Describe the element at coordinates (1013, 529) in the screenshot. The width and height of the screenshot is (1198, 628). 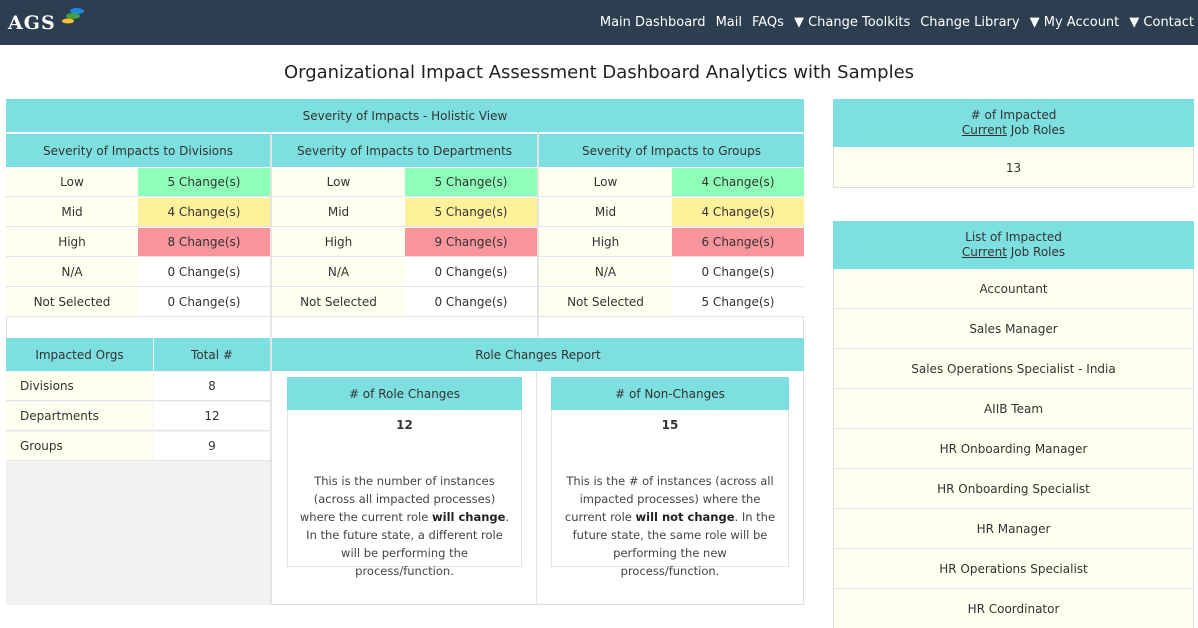
I see `role-item: HR Manager` at that location.